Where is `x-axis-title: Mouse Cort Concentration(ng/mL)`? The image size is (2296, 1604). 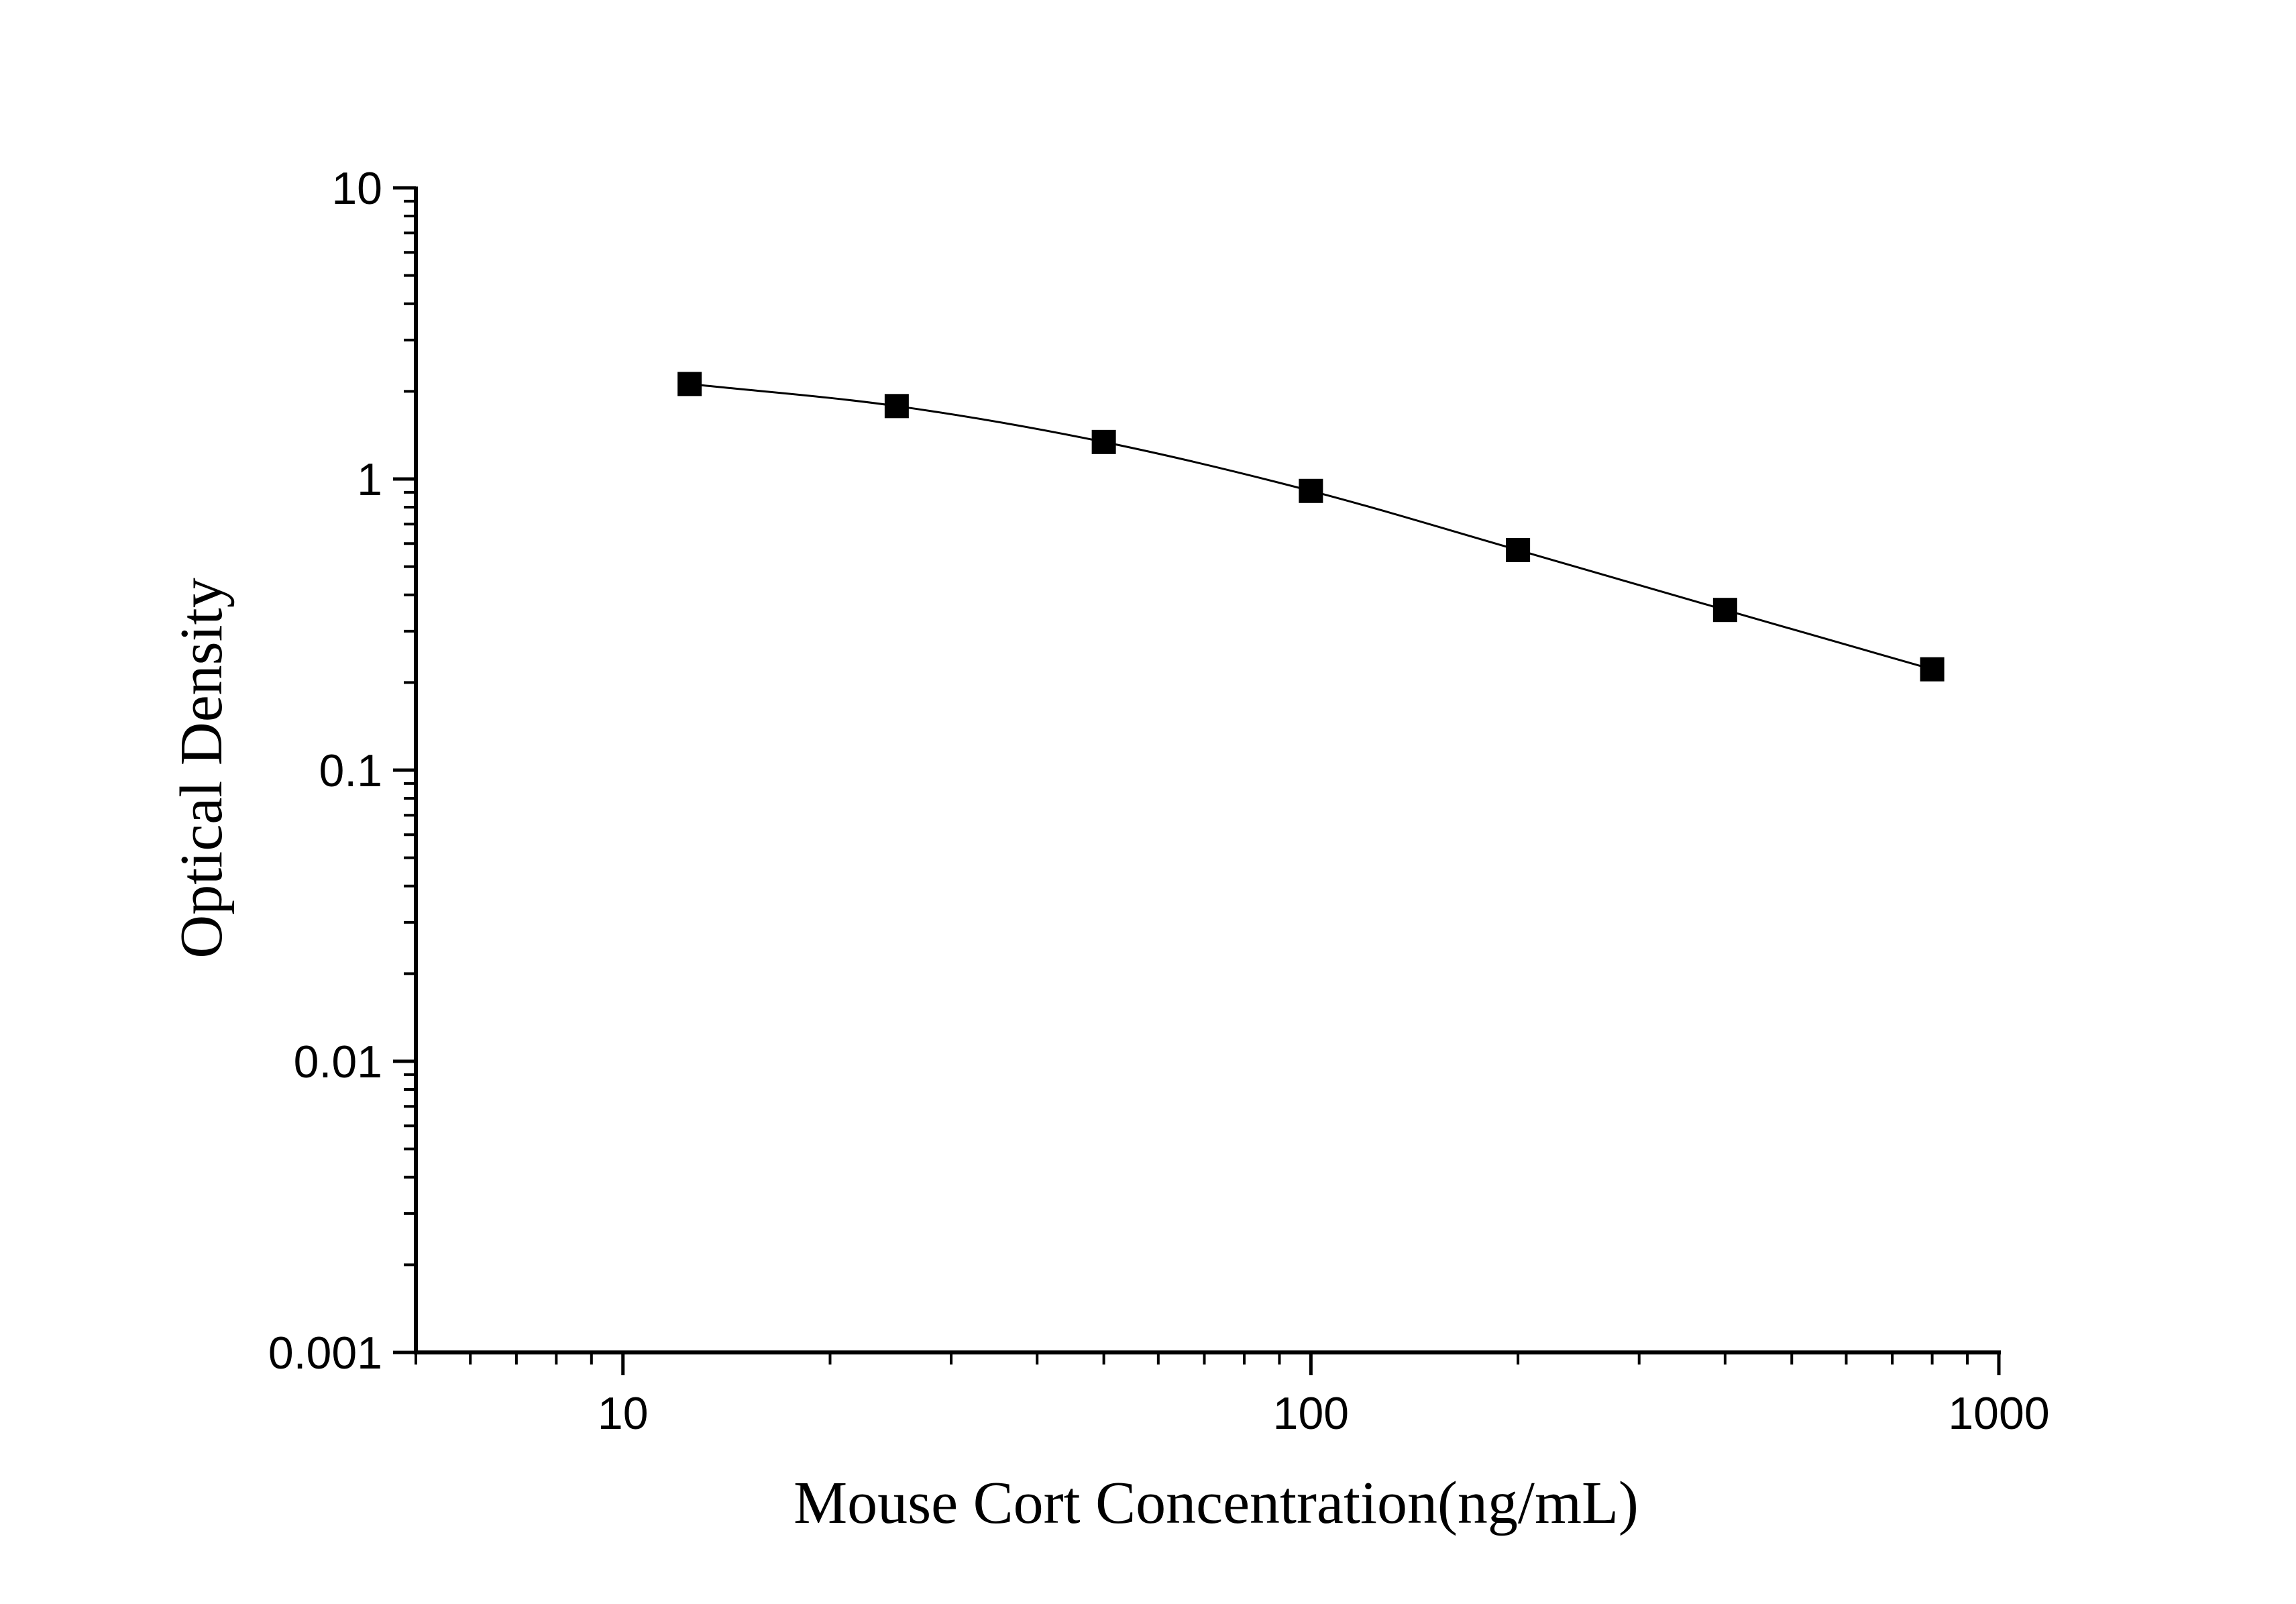 x-axis-title: Mouse Cort Concentration(ng/mL) is located at coordinates (1216, 1503).